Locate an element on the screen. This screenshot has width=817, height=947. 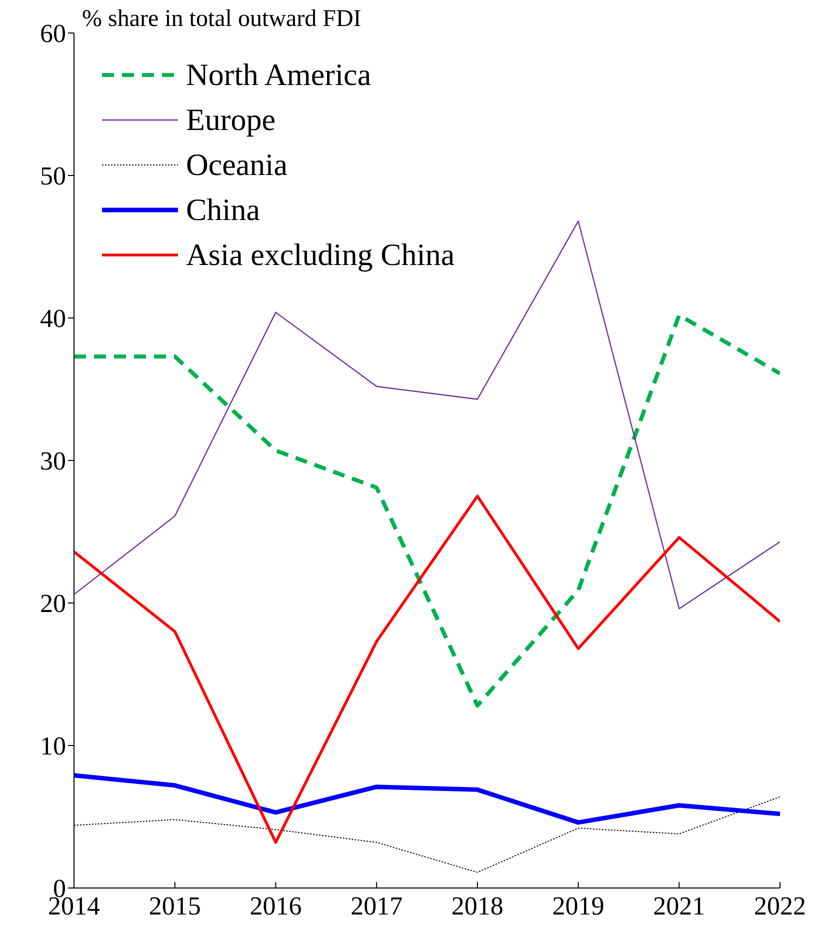
x-tick-label: 2016 is located at coordinates (276, 905).